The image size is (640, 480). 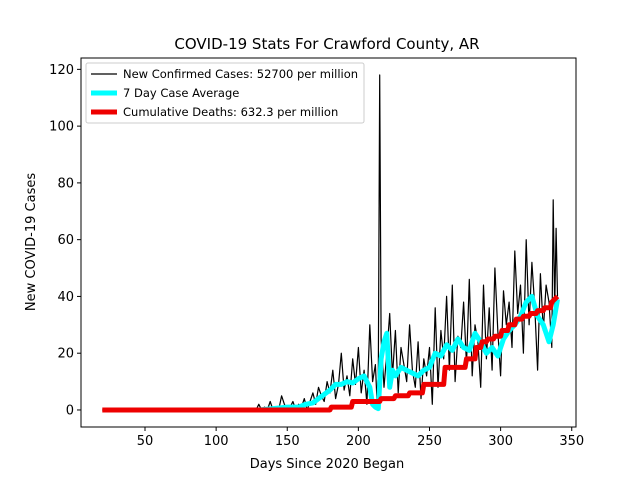 I want to click on y-tick-label: 40, so click(x=65, y=297).